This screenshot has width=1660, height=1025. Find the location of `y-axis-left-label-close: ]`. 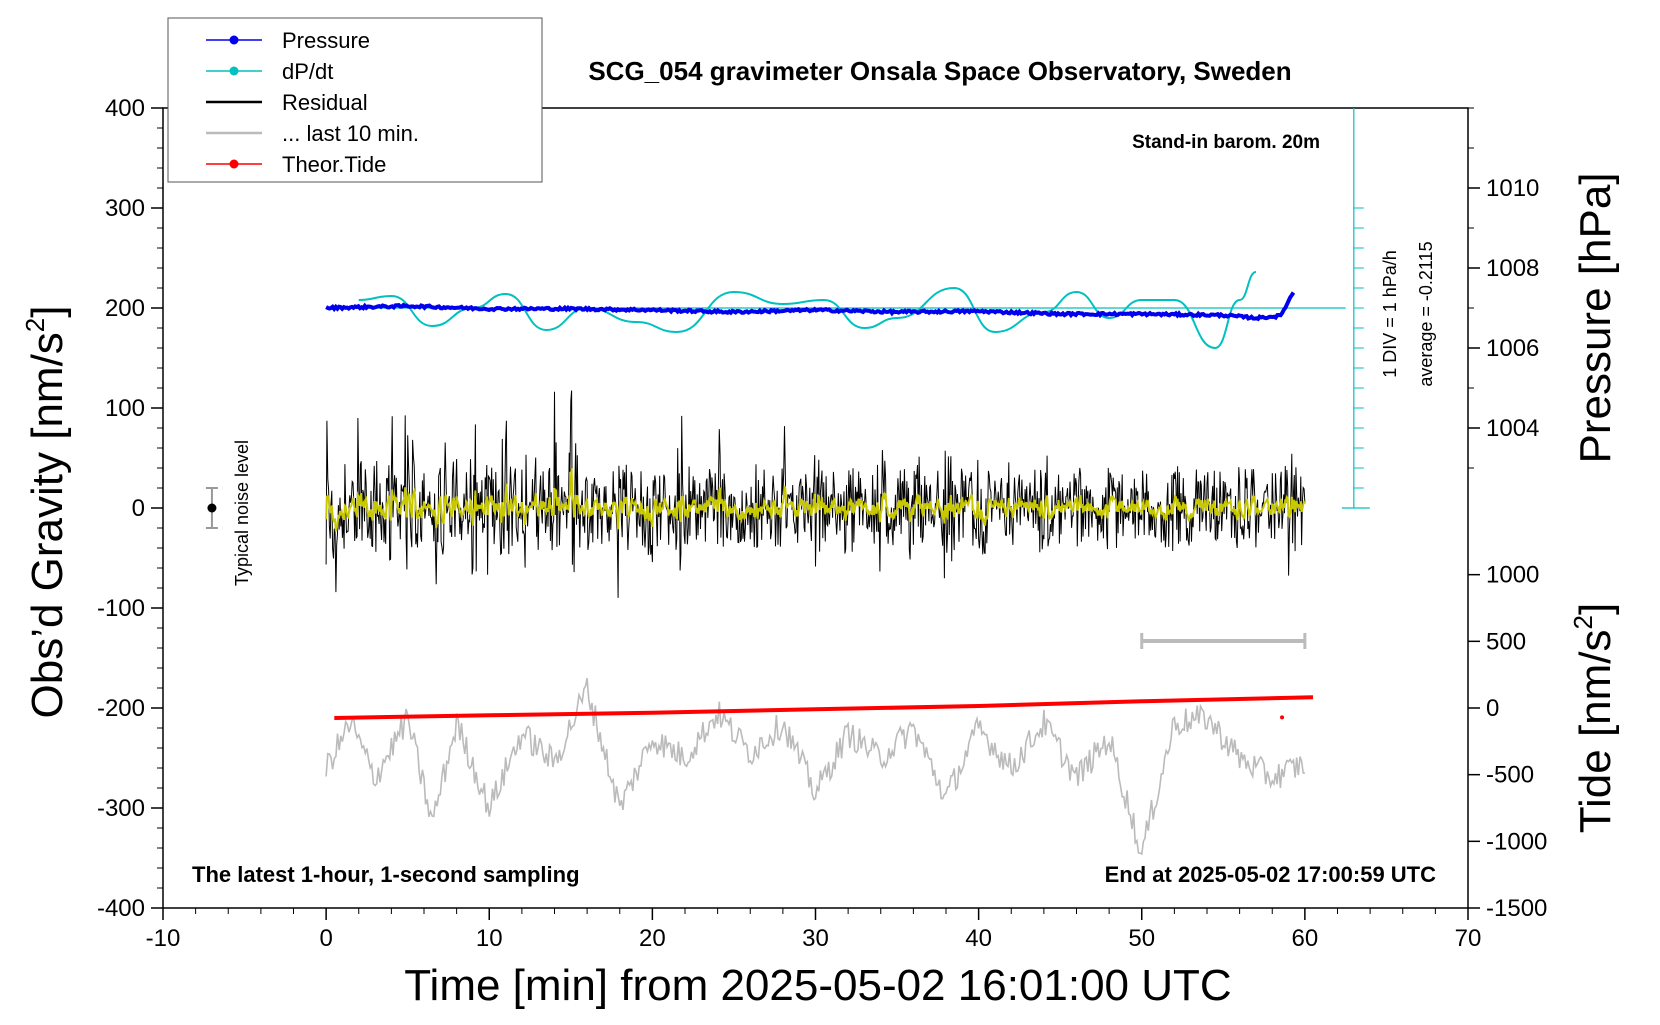

y-axis-left-label-close: ] is located at coordinates (47, 311).